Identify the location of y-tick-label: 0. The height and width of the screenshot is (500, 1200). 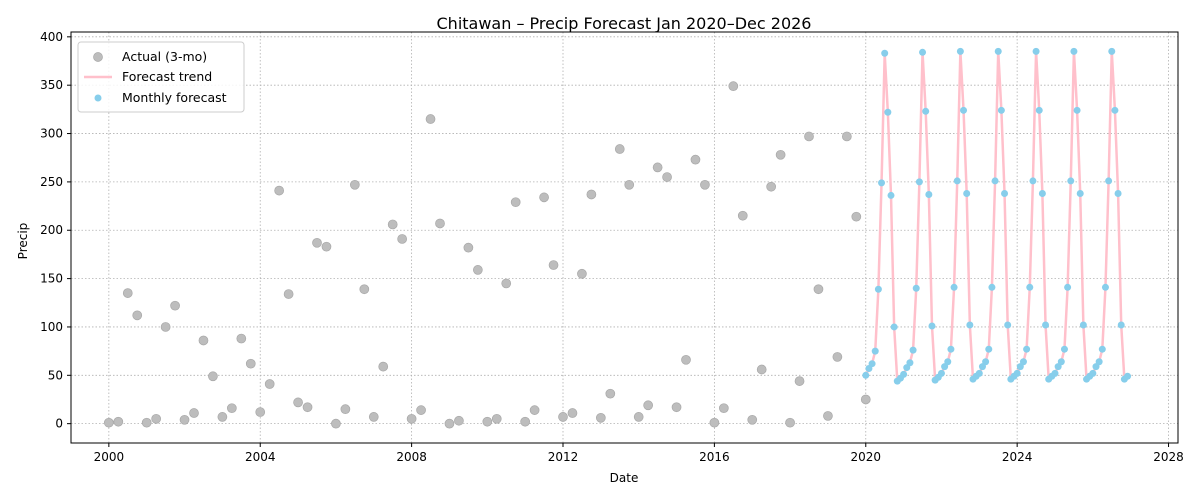
(59, 424).